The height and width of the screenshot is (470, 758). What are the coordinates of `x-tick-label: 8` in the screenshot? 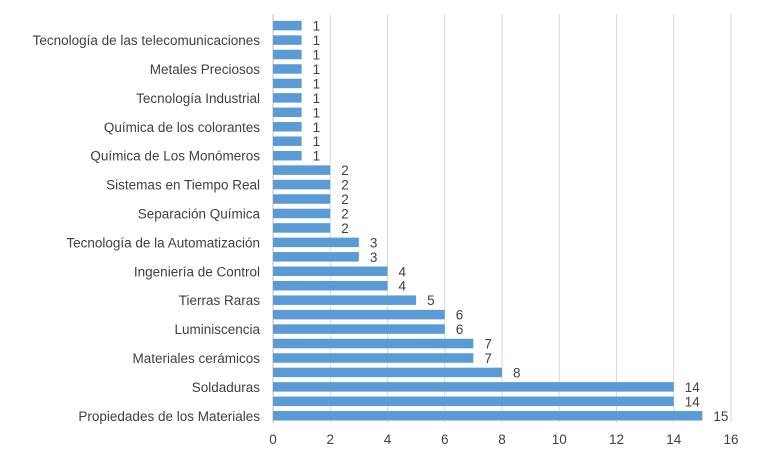 It's located at (502, 439).